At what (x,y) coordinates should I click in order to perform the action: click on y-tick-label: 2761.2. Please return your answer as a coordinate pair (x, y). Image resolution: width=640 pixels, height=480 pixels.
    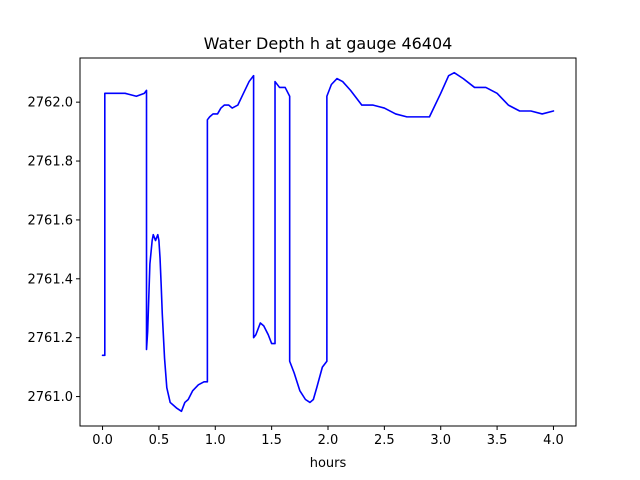
    Looking at the image, I should click on (51, 338).